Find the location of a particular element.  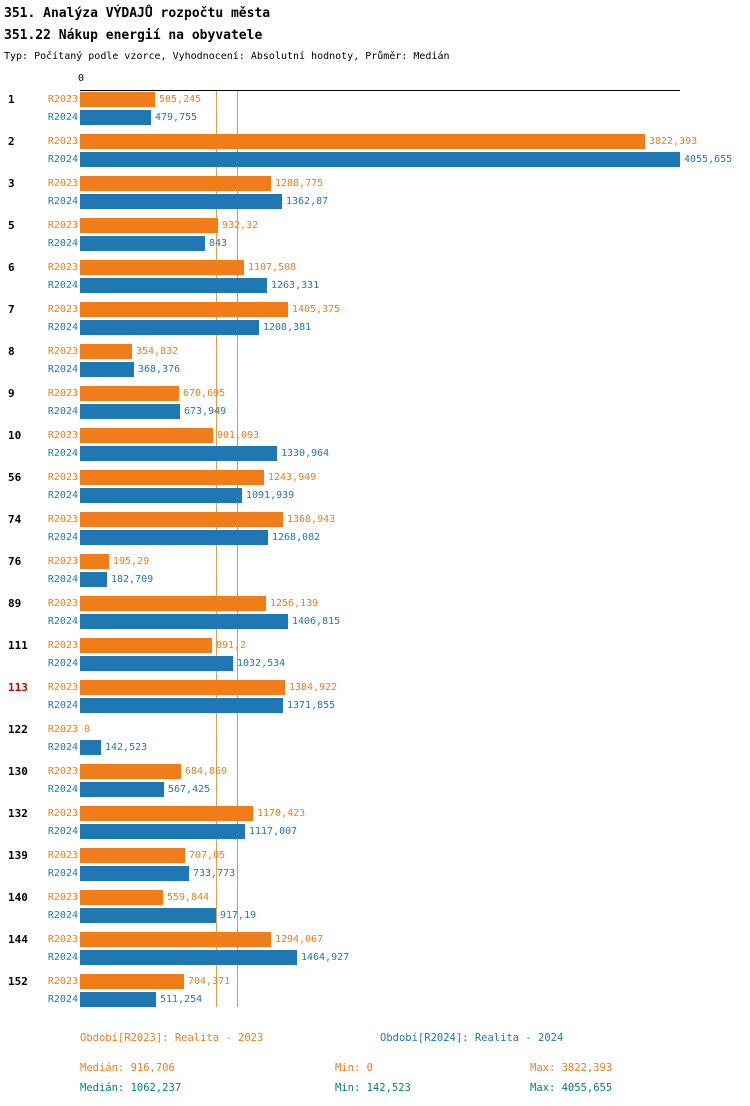

row-label: 74 is located at coordinates (15, 519).